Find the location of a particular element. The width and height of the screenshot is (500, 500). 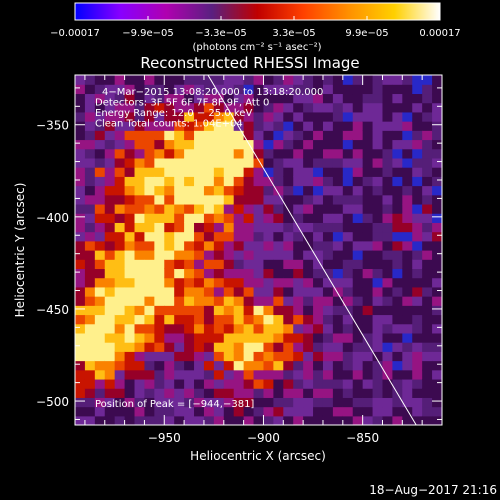

x-tick-label: −850 is located at coordinates (362, 438).